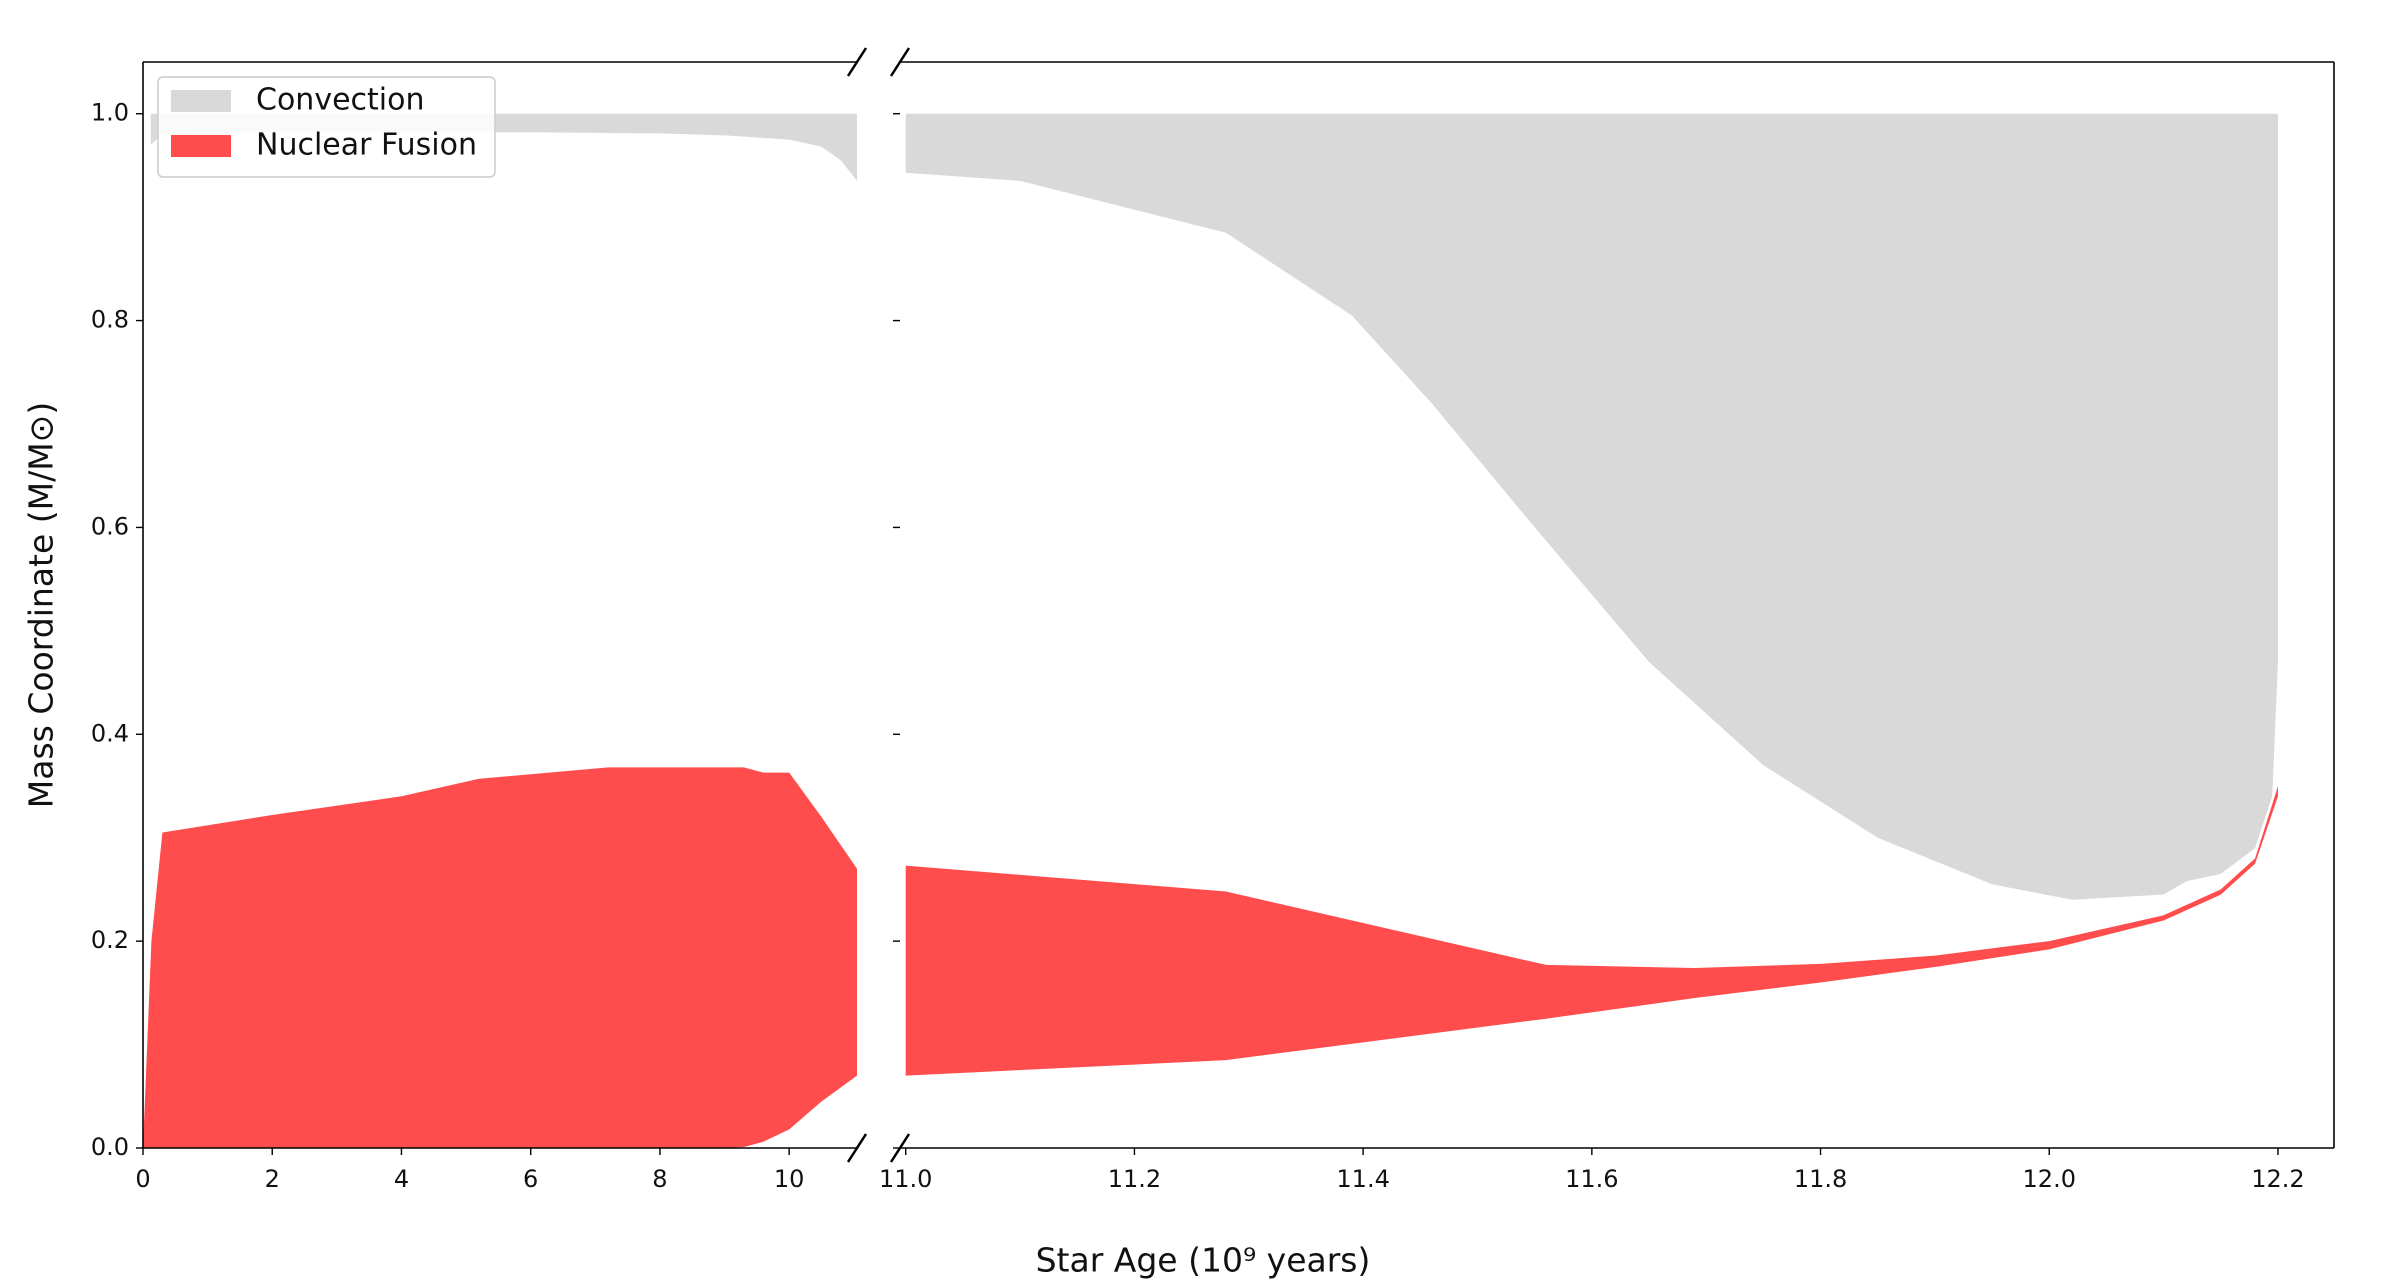 The image size is (2388, 1286). I want to click on y-tick-label: 0.8, so click(110, 320).